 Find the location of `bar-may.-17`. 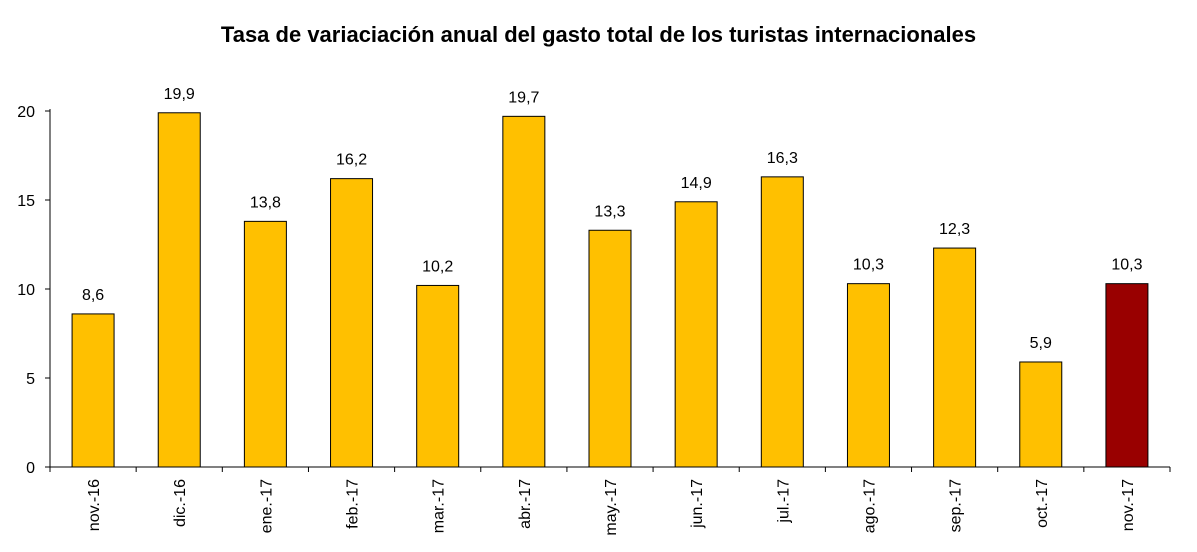

bar-may.-17 is located at coordinates (610, 348).